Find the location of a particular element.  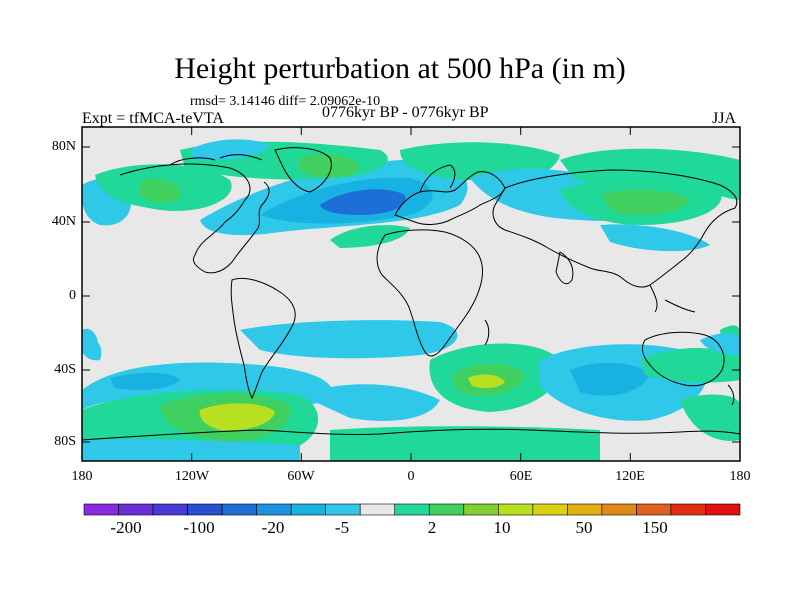

anomaly-negative-antarctic-margin is located at coordinates (191, 450).